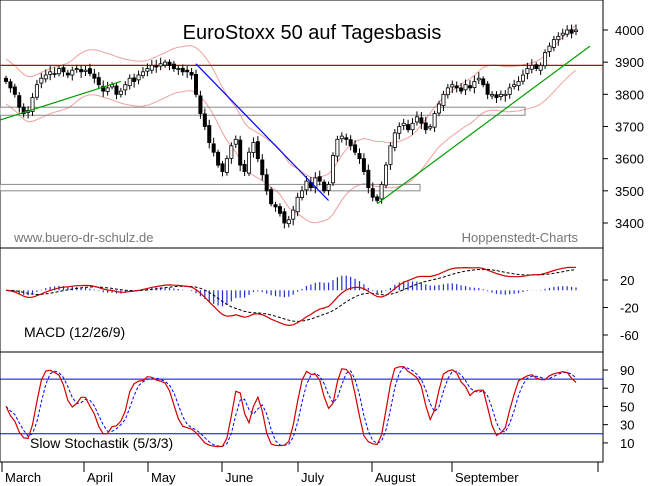 This screenshot has height=486, width=660. I want to click on macd-line, so click(291, 296).